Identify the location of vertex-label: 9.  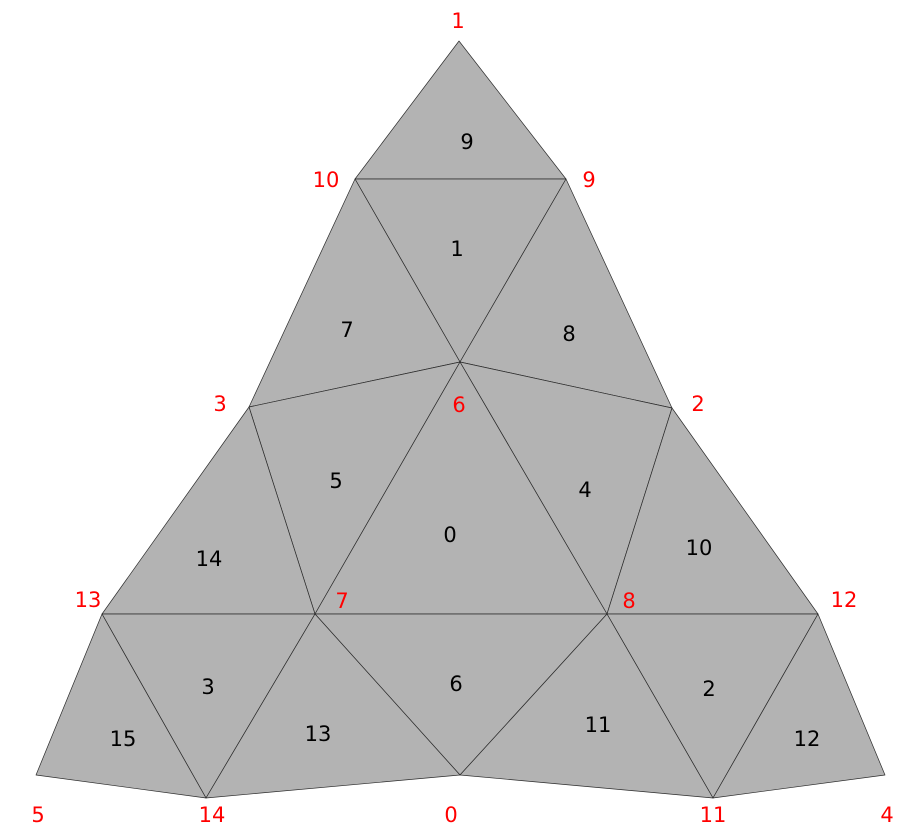
(588, 180).